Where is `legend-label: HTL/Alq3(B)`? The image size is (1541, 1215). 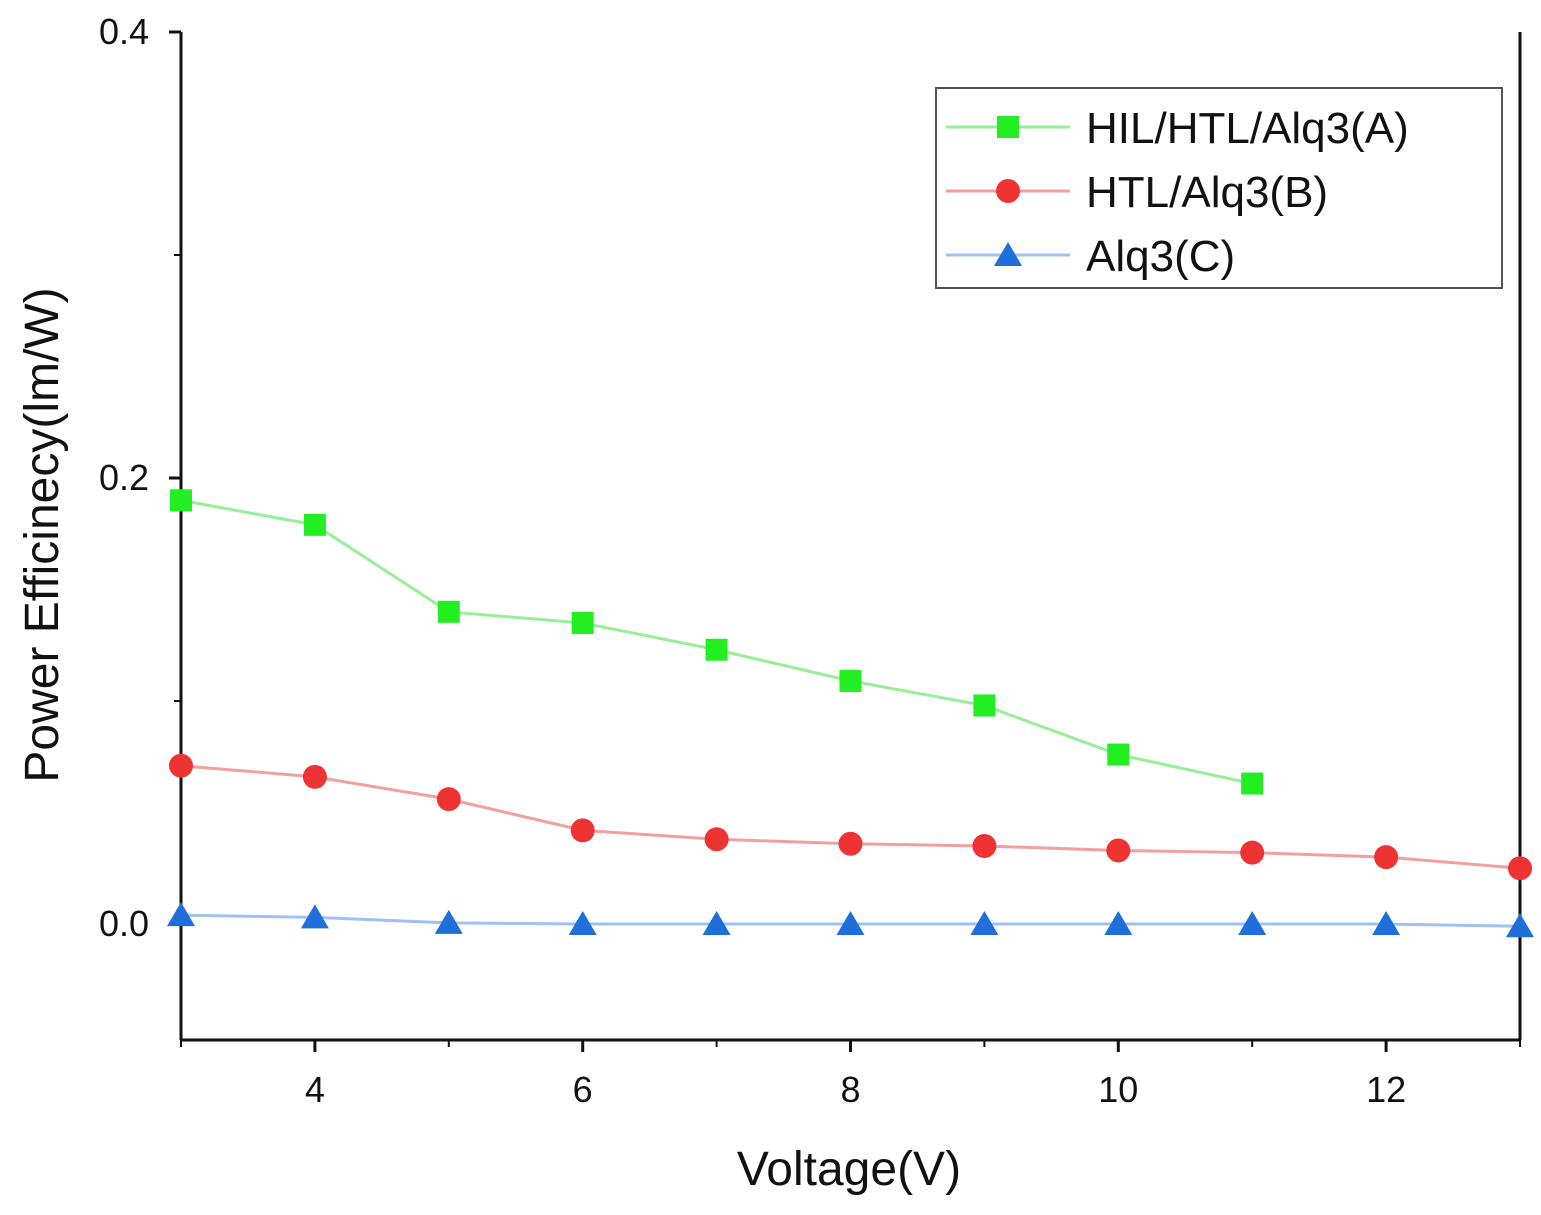
legend-label: HTL/Alq3(B) is located at coordinates (1207, 192).